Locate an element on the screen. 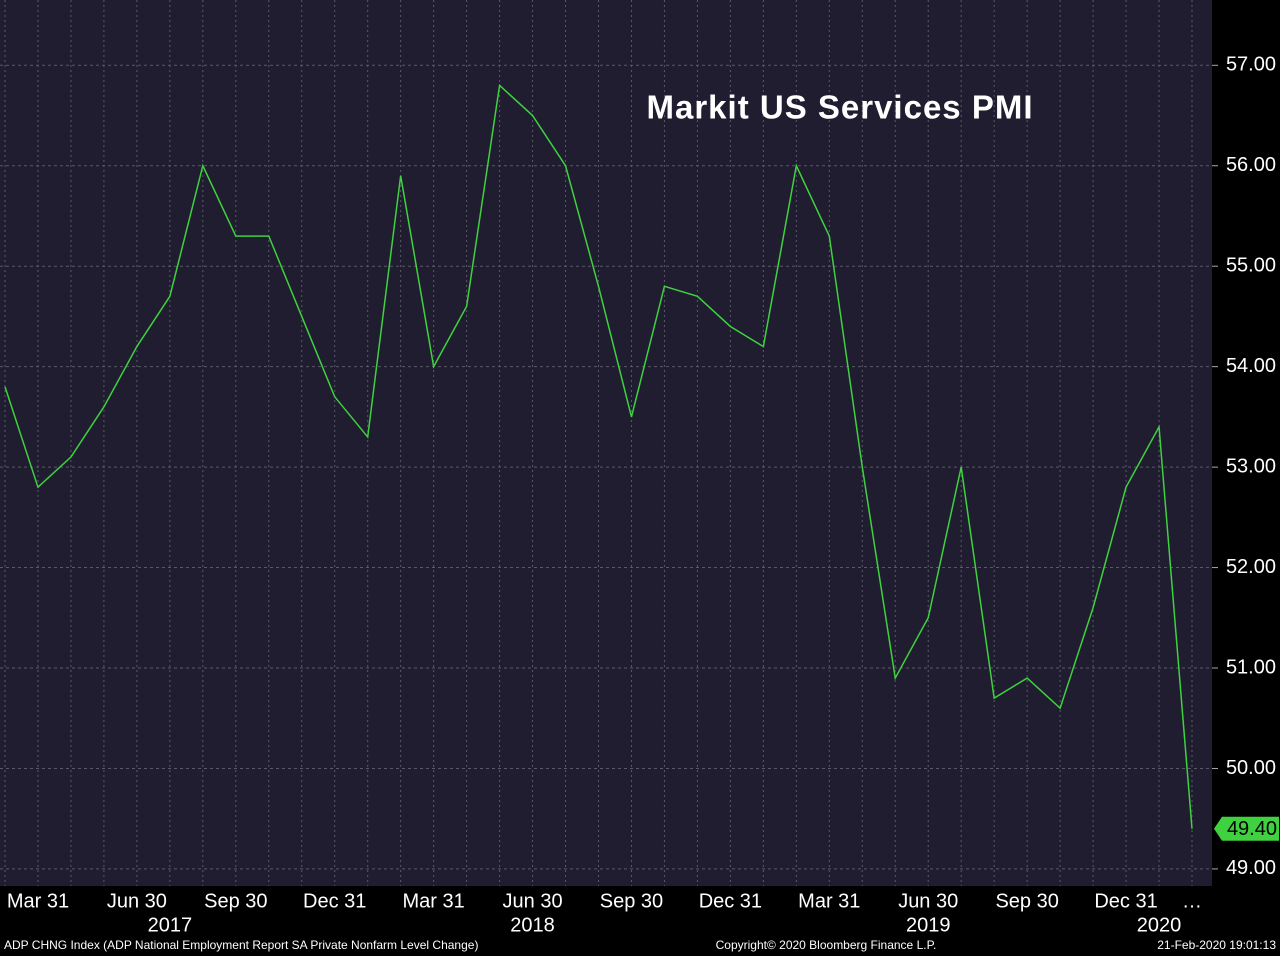  y-tick-label: 54.00 is located at coordinates (1251, 366).